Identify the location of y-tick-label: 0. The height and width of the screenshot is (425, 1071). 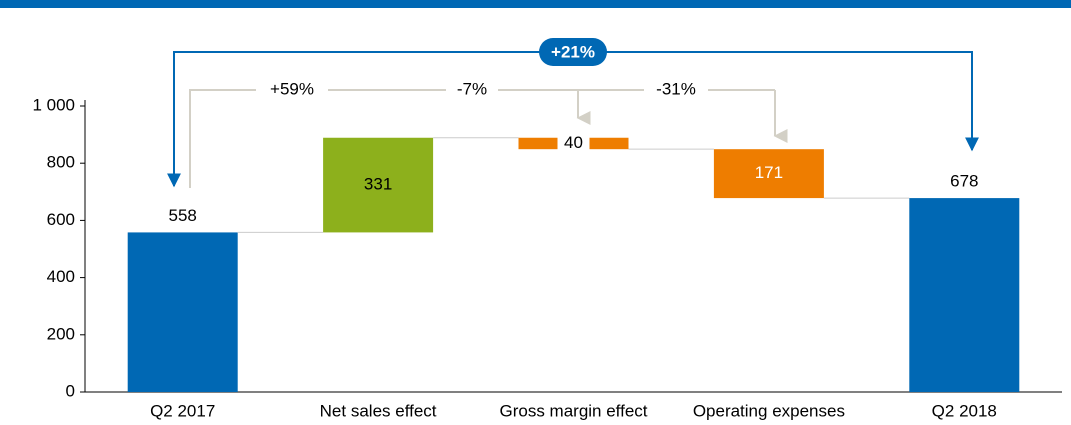
(70, 390).